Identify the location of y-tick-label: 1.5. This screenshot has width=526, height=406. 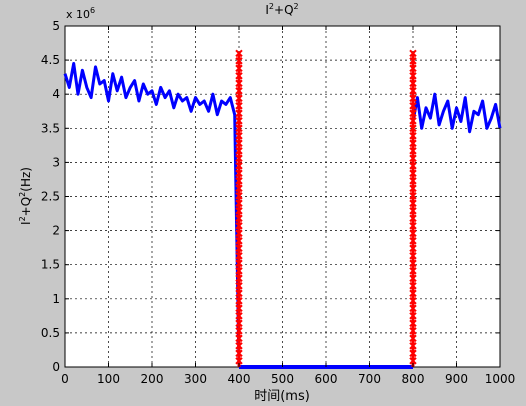
(50, 265).